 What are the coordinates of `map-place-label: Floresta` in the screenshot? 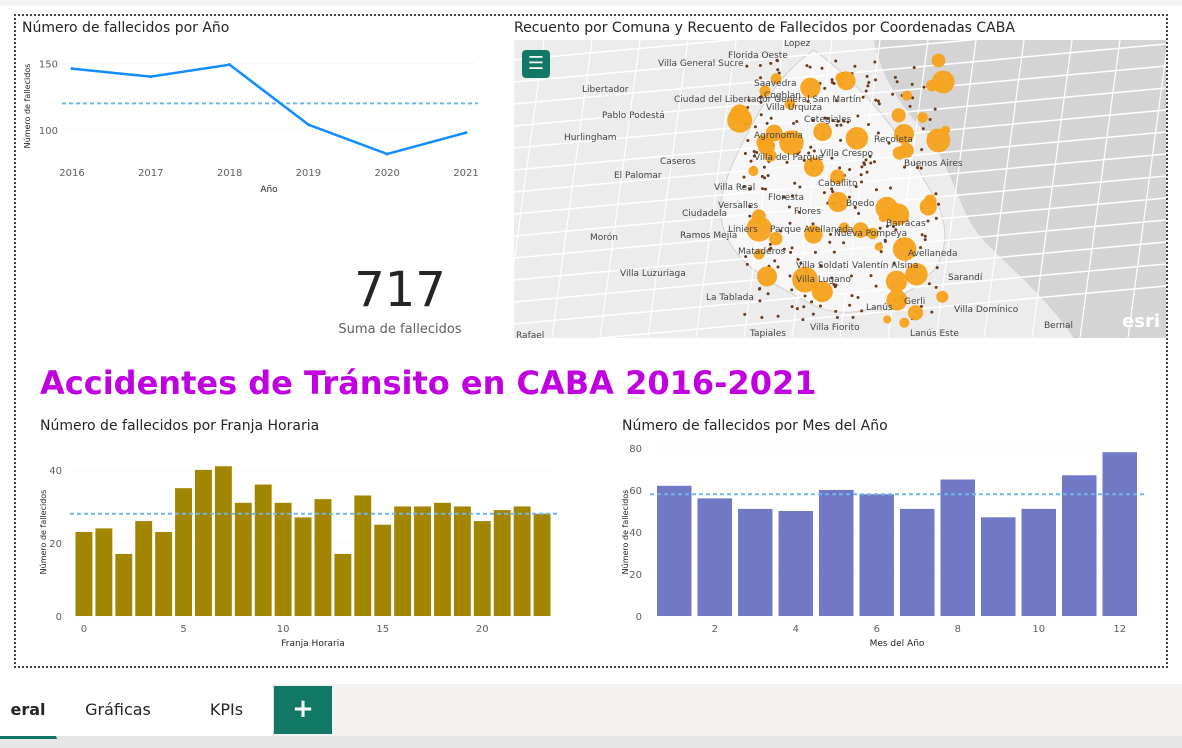 It's located at (786, 198).